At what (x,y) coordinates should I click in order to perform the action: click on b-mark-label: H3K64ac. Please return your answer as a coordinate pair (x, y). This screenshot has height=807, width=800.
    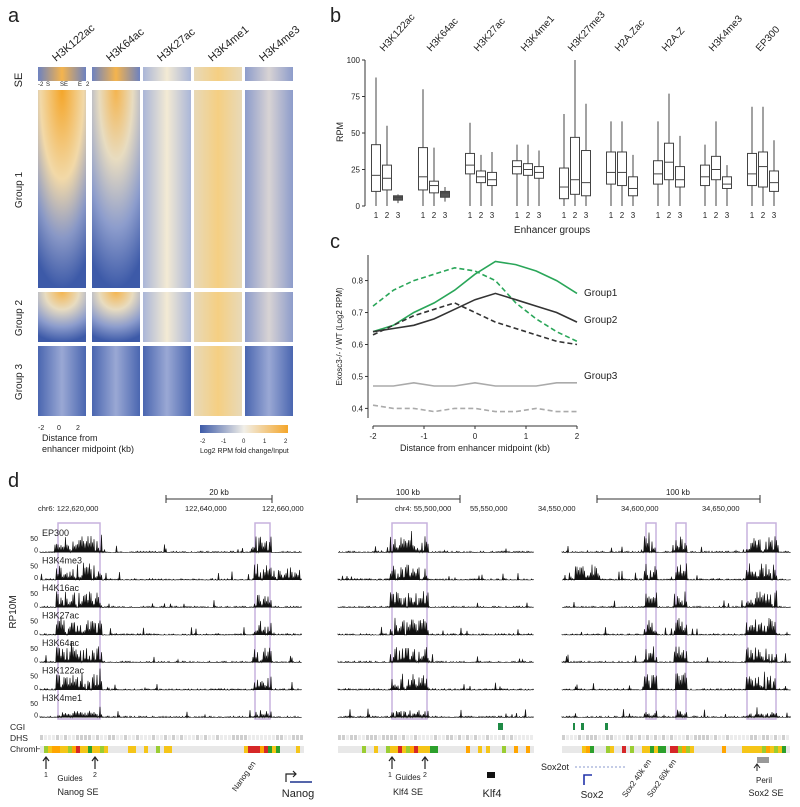
    Looking at the image, I should click on (443, 35).